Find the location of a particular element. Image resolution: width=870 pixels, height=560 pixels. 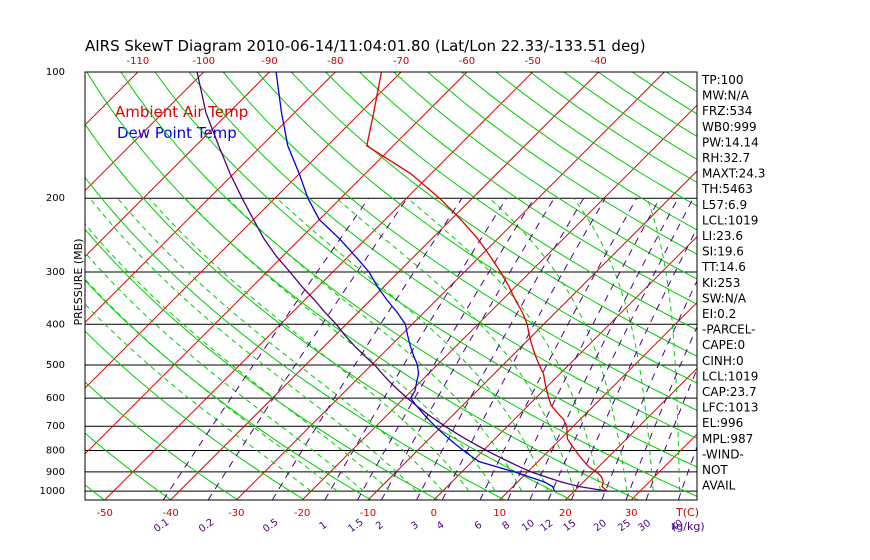

bottom-temp-tick-label: -10 is located at coordinates (368, 513).